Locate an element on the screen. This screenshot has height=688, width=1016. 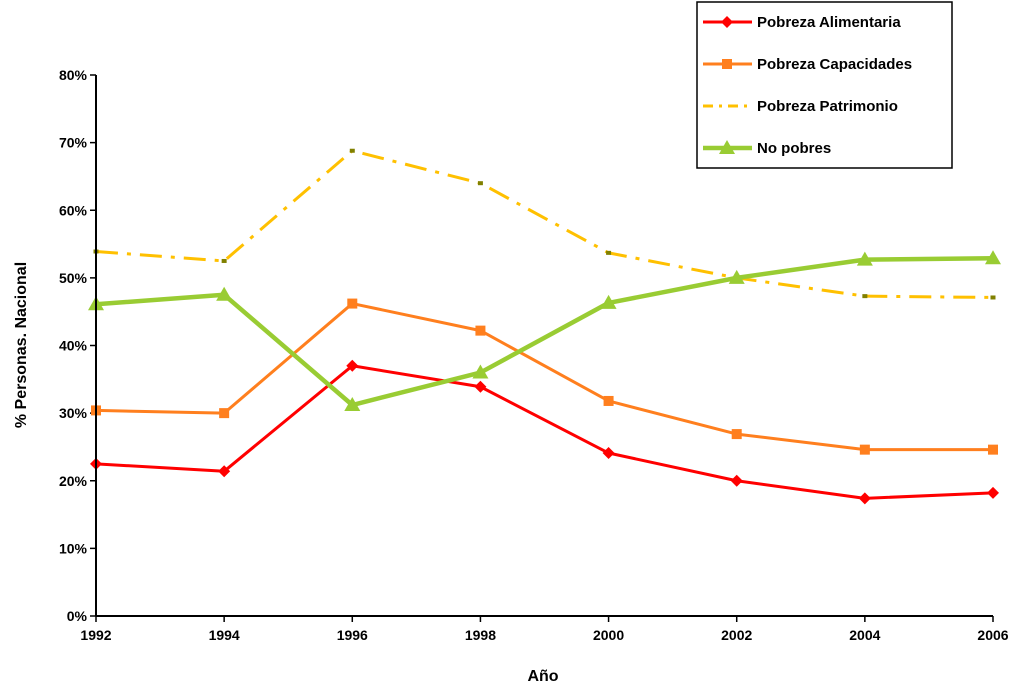
x-axis-ticks: 1992 1994 1996 1998 2000 2002 2004 2006 is located at coordinates (544, 629).